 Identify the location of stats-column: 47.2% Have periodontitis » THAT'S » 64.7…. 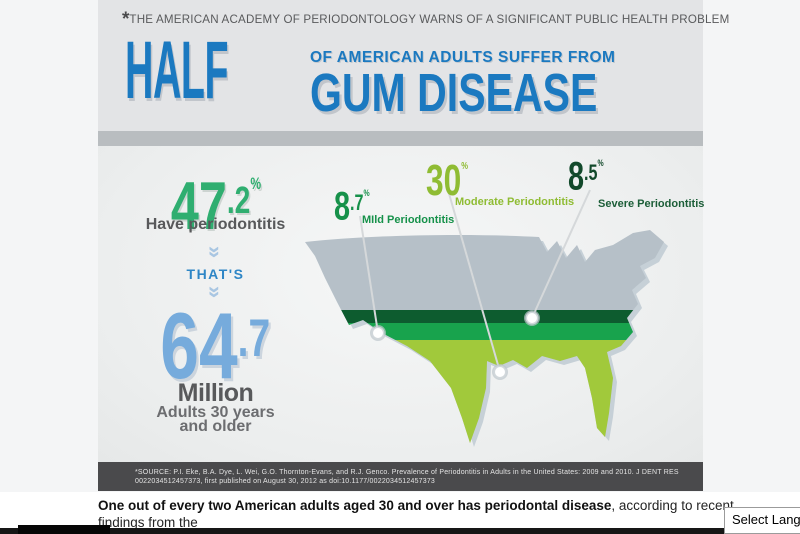
(215, 296).